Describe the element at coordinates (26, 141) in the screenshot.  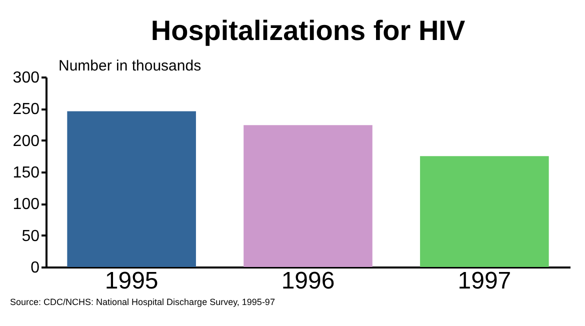
I see `y-tick-label: 200` at that location.